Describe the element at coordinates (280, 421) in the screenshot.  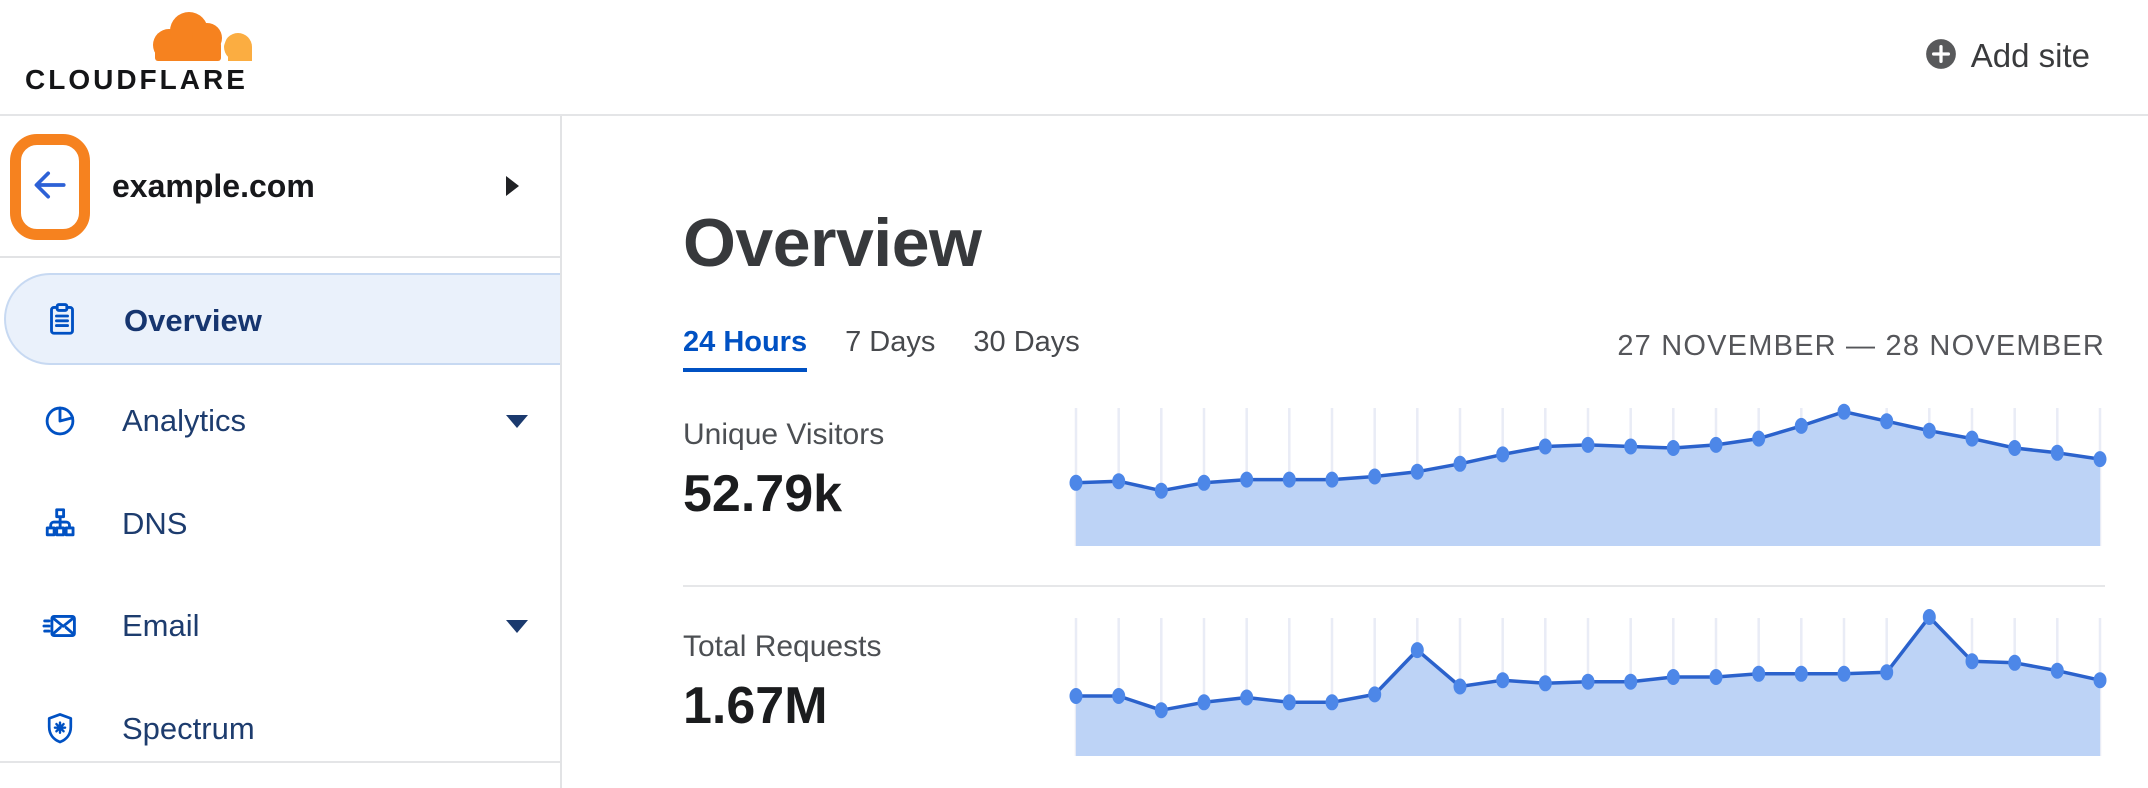
I see `sidebar-item-analytics: Analytics` at that location.